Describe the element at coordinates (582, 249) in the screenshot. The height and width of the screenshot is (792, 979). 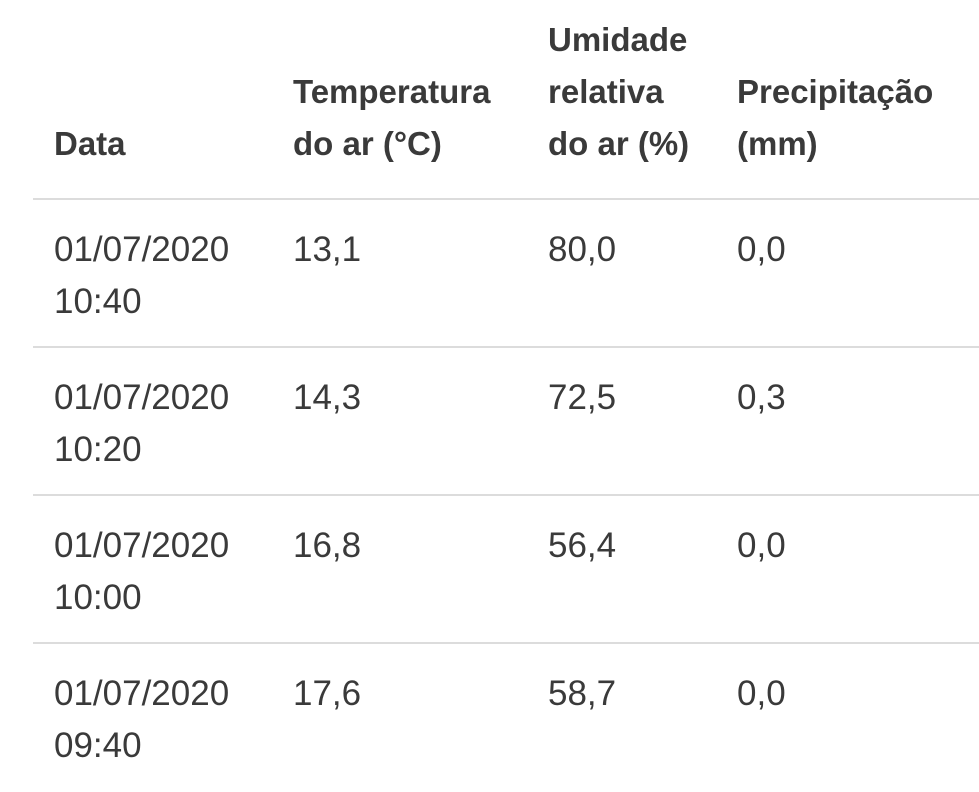
I see `cell-humidity: 80,0` at that location.